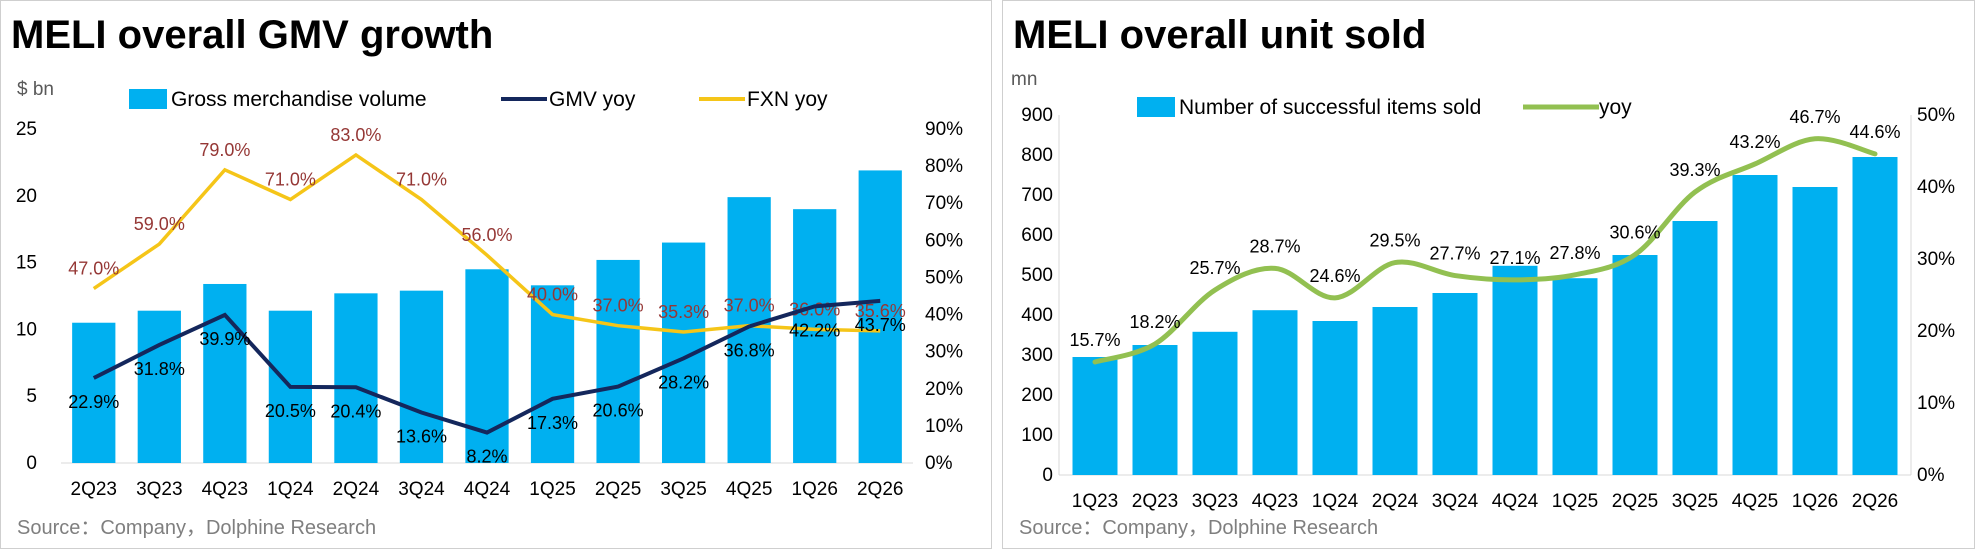 Image resolution: width=1975 pixels, height=550 pixels. I want to click on fxn-yoy-data-label: 83.0%, so click(355, 135).